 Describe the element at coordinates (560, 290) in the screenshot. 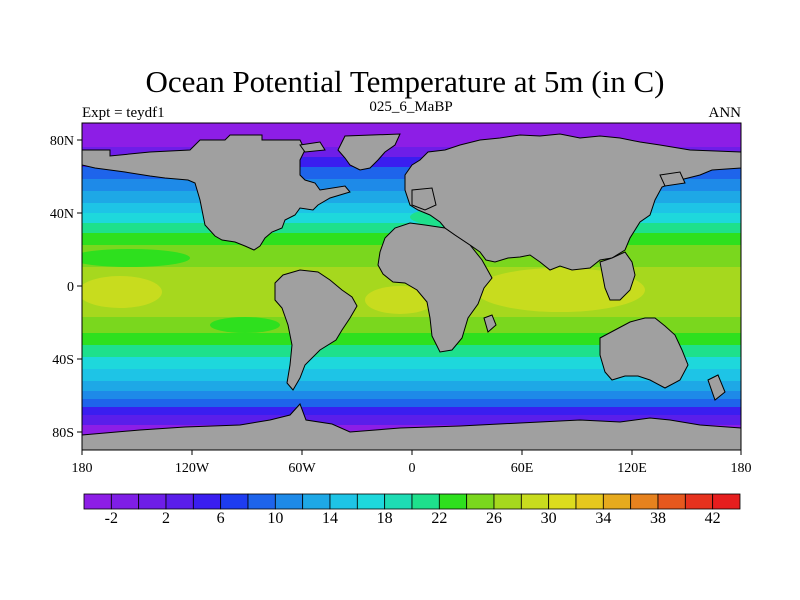

I see `warm-pool-indian-ocean` at that location.